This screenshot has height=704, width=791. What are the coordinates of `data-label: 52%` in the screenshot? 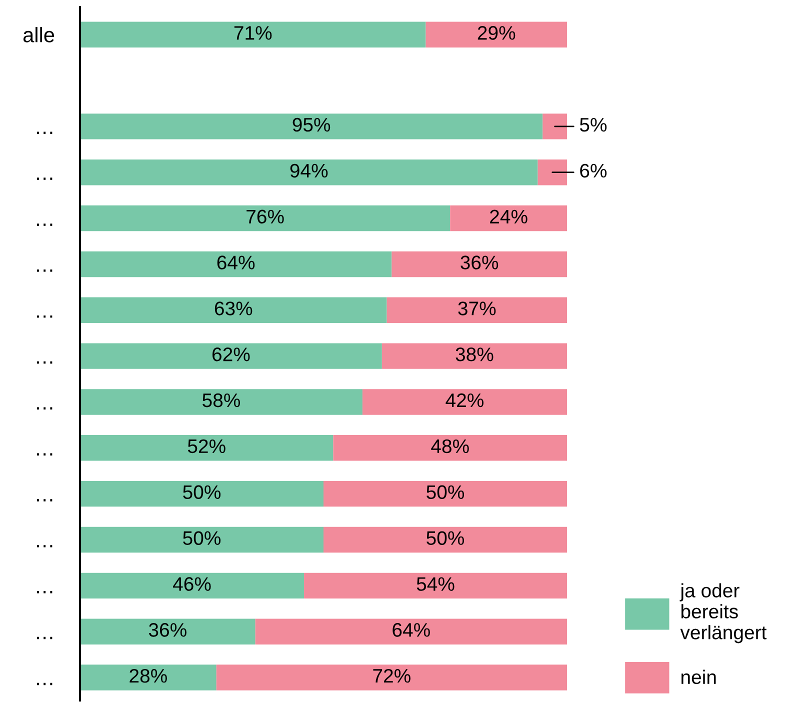 It's located at (207, 446).